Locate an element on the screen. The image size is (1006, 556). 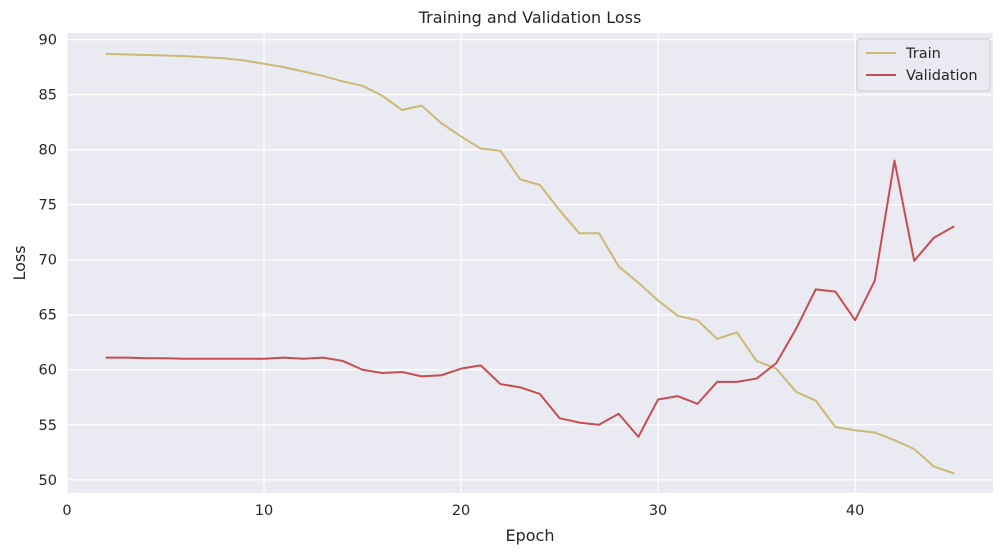
x-tick-label: 10 is located at coordinates (264, 511).